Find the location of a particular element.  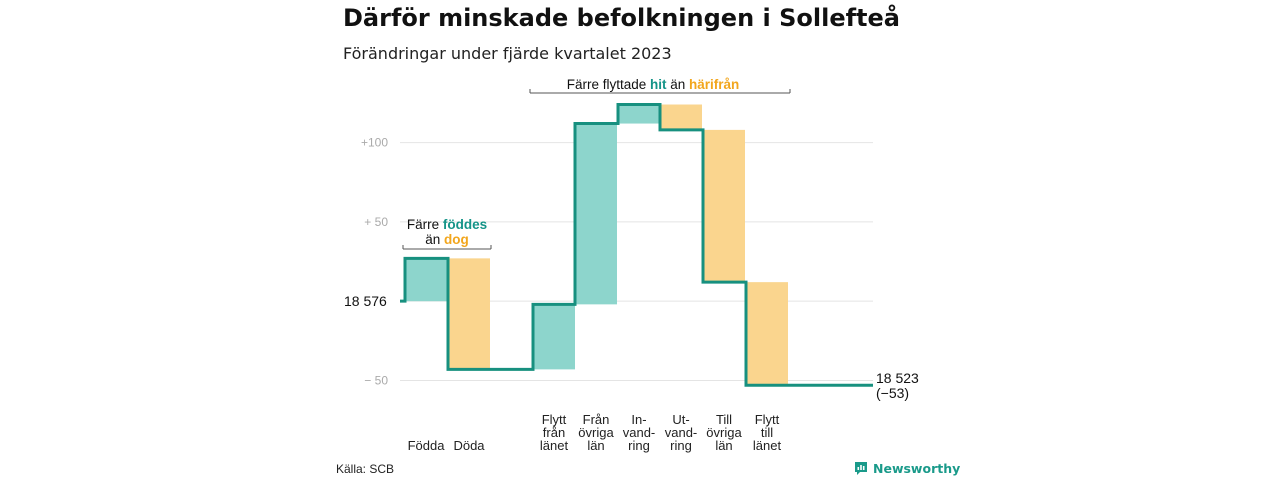

start-value-label: 18 576 is located at coordinates (365, 301).